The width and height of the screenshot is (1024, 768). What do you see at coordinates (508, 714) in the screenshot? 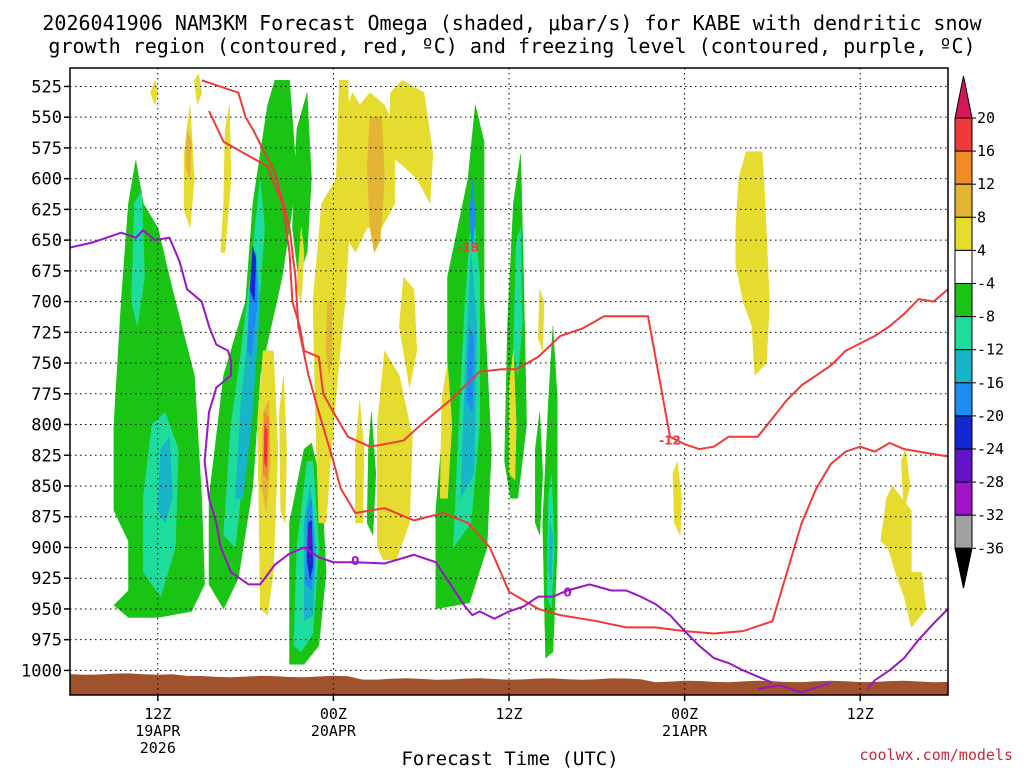
I see `x-tick-label-30-1: 12Z` at bounding box center [508, 714].